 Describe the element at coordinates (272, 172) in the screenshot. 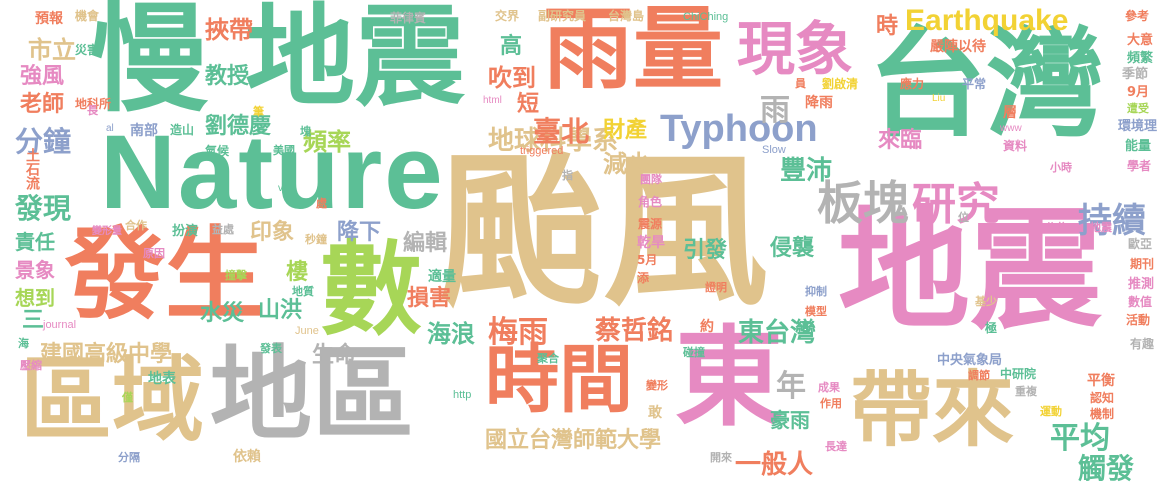

I see `word-nature: Nature` at that location.